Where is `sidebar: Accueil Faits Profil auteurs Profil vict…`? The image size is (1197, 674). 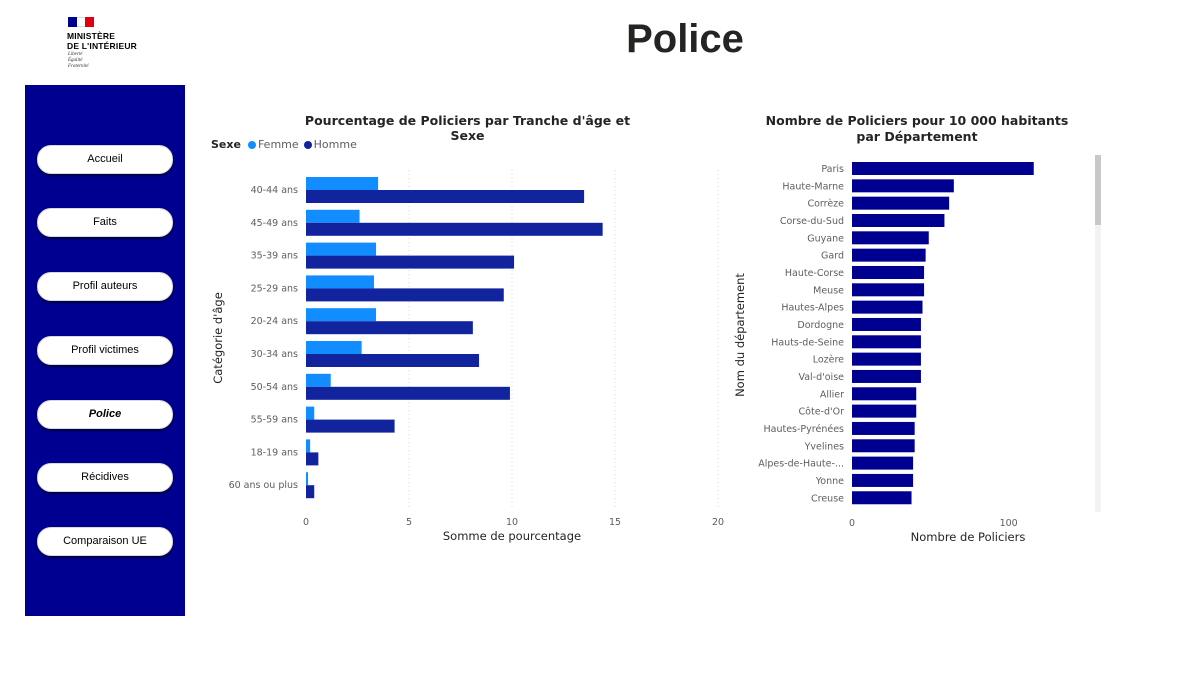 sidebar: Accueil Faits Profil auteurs Profil vict… is located at coordinates (105, 350).